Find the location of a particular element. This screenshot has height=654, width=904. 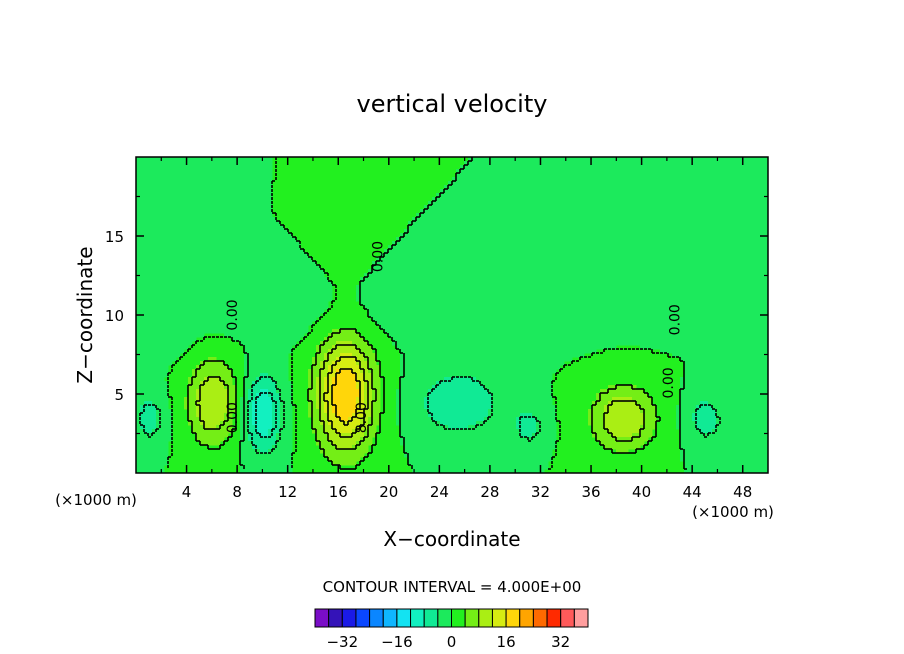

x-tick-label: 44 is located at coordinates (692, 492).